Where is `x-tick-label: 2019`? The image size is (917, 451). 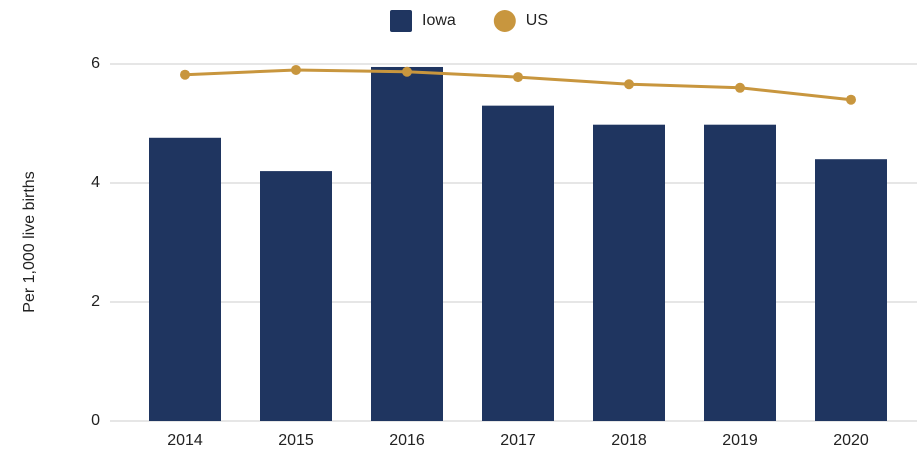 x-tick-label: 2019 is located at coordinates (740, 440).